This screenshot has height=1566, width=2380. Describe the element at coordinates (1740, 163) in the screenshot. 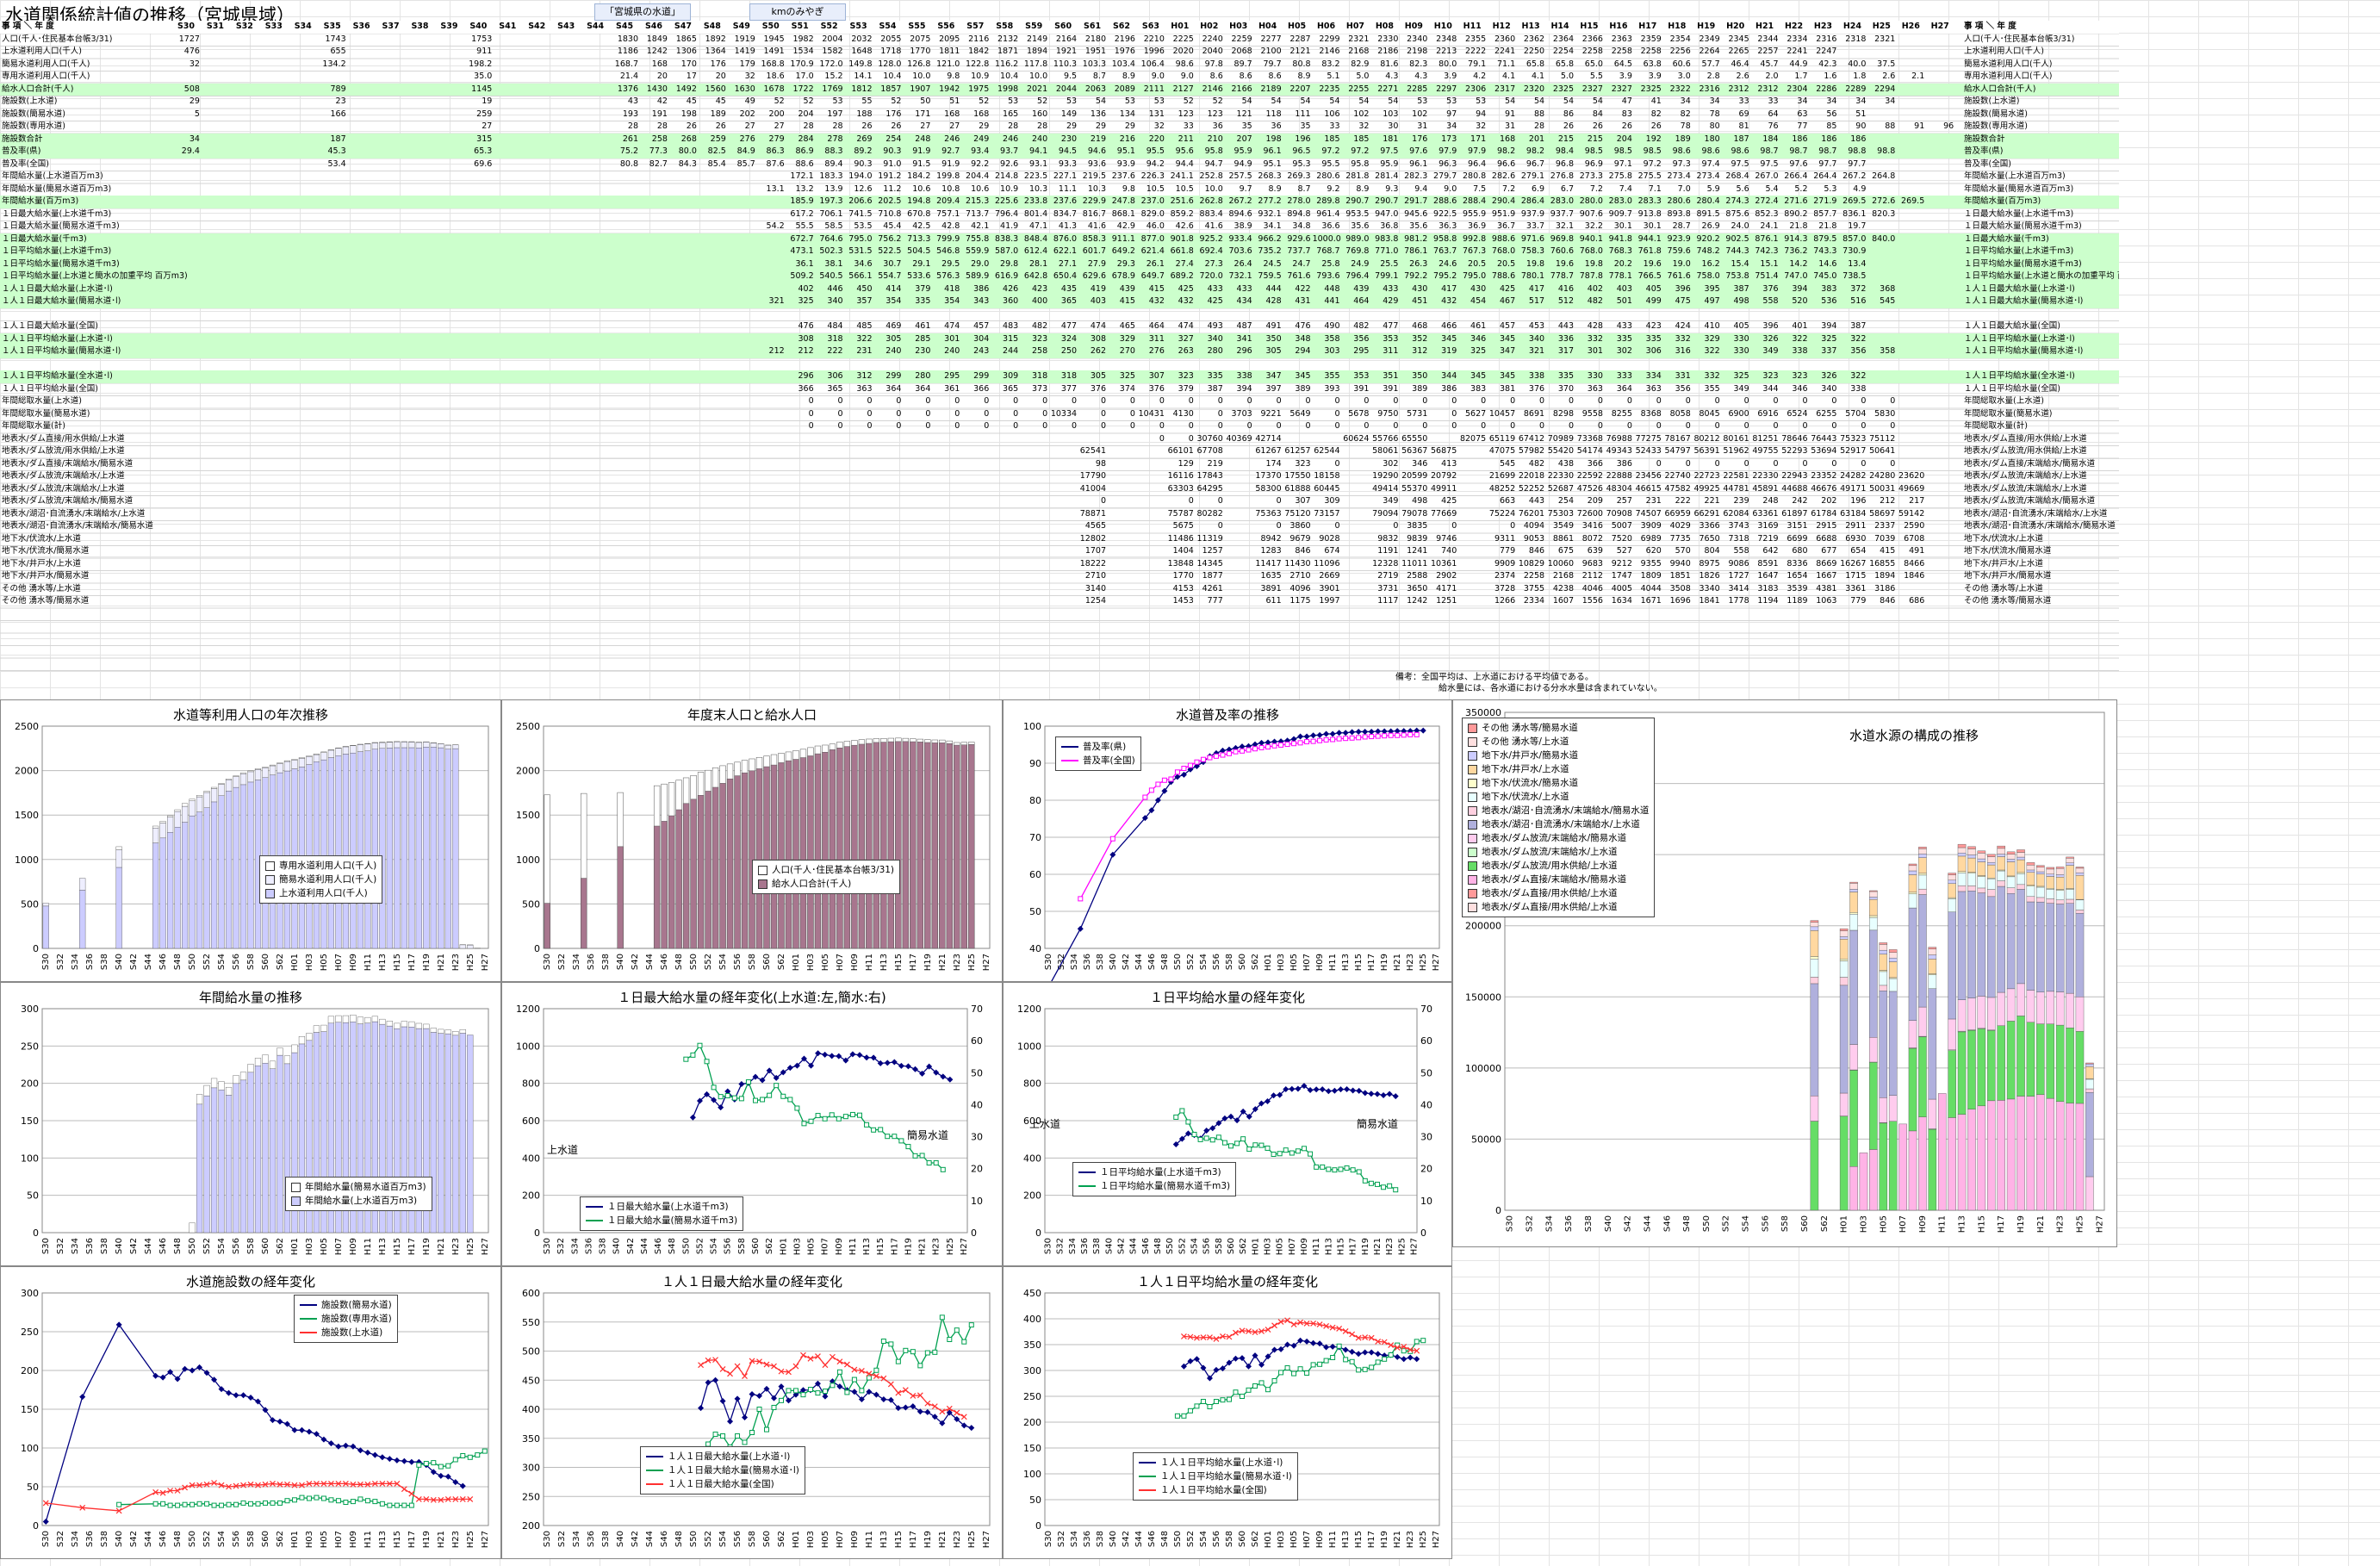

I see `table-cell: 97.5` at that location.